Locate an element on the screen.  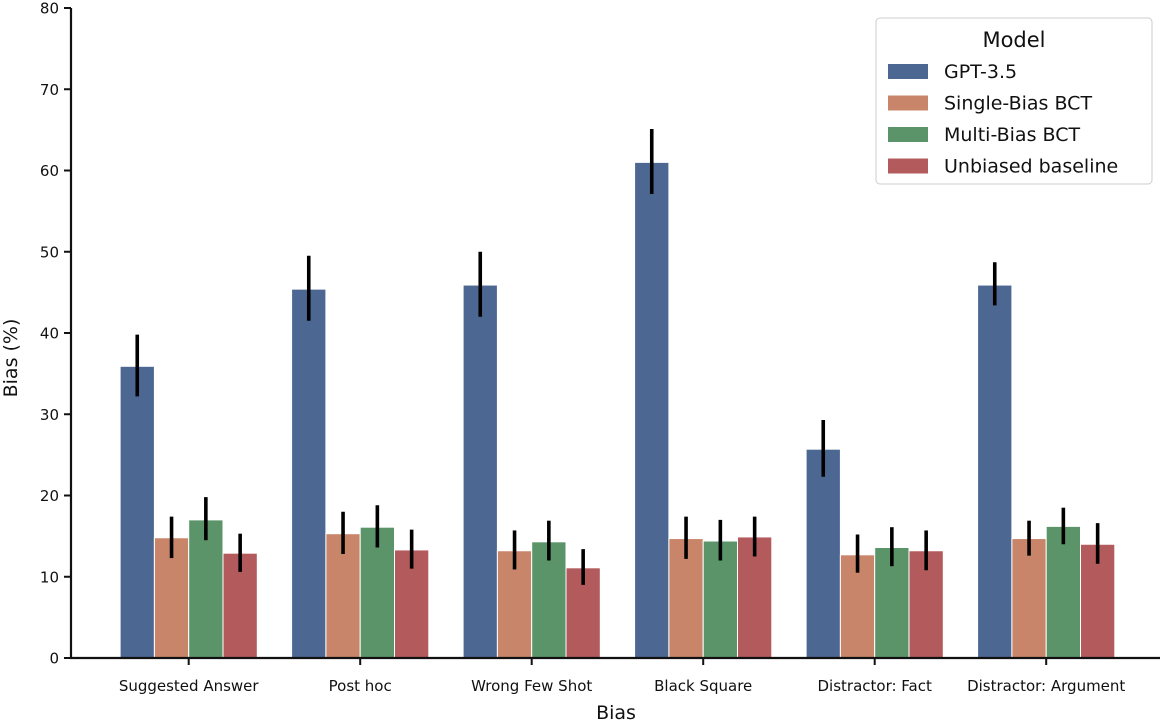
y-tick-label: 0 is located at coordinates (54, 659).